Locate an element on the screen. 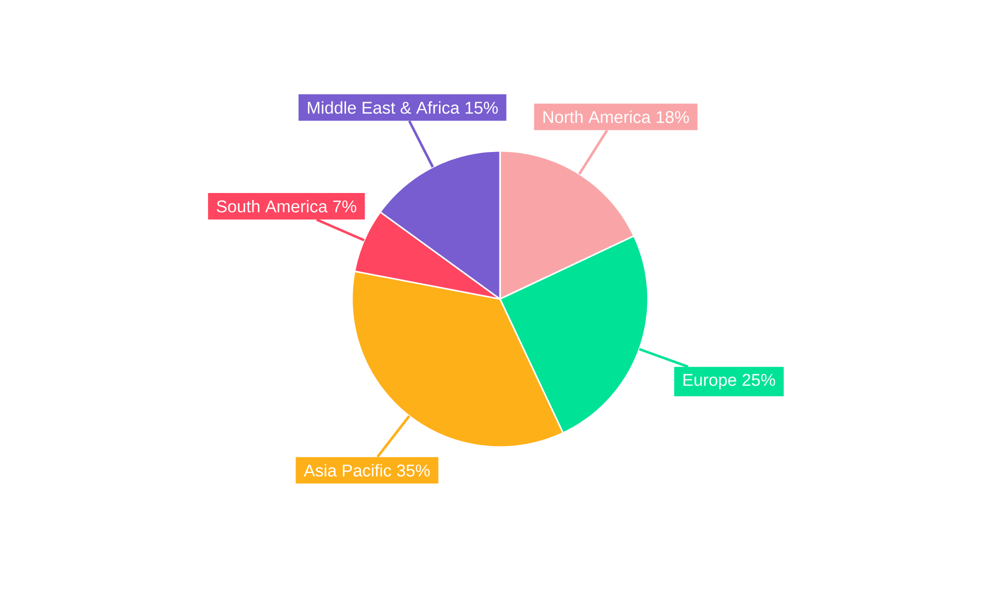  data-label: 18% is located at coordinates (672, 117).